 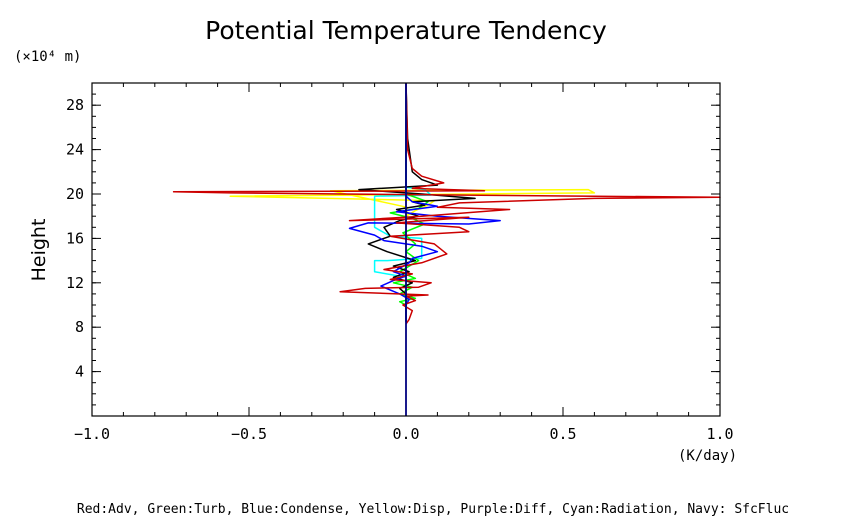 I want to click on x-tick-label: −1.0, so click(x=92, y=434).